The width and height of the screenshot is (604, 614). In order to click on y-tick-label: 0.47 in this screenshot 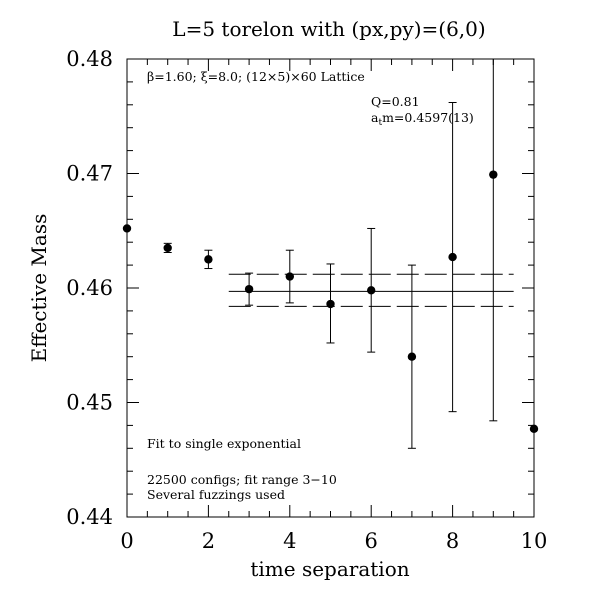, I will do `click(89, 174)`.